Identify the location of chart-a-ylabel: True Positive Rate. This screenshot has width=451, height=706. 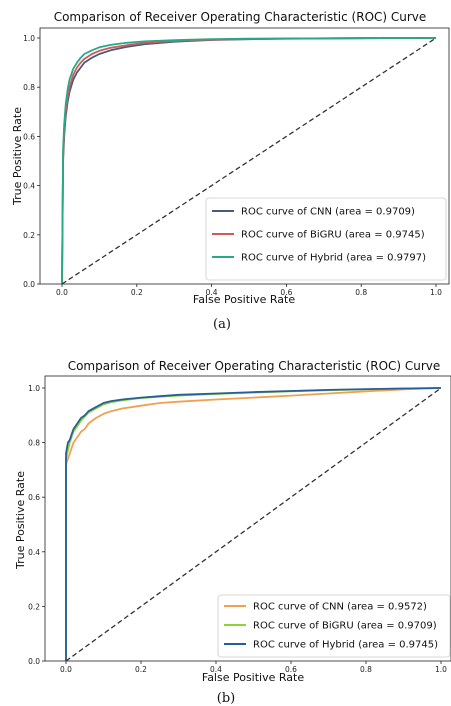
(17, 156).